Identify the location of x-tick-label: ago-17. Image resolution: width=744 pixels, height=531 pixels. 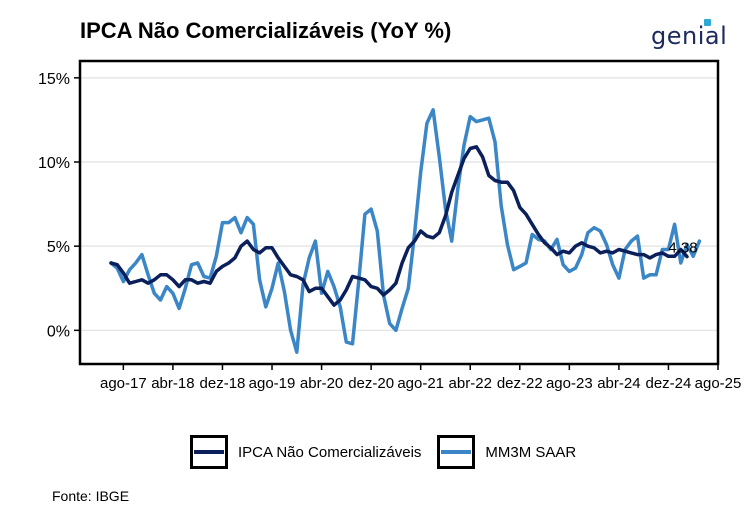
(123, 383).